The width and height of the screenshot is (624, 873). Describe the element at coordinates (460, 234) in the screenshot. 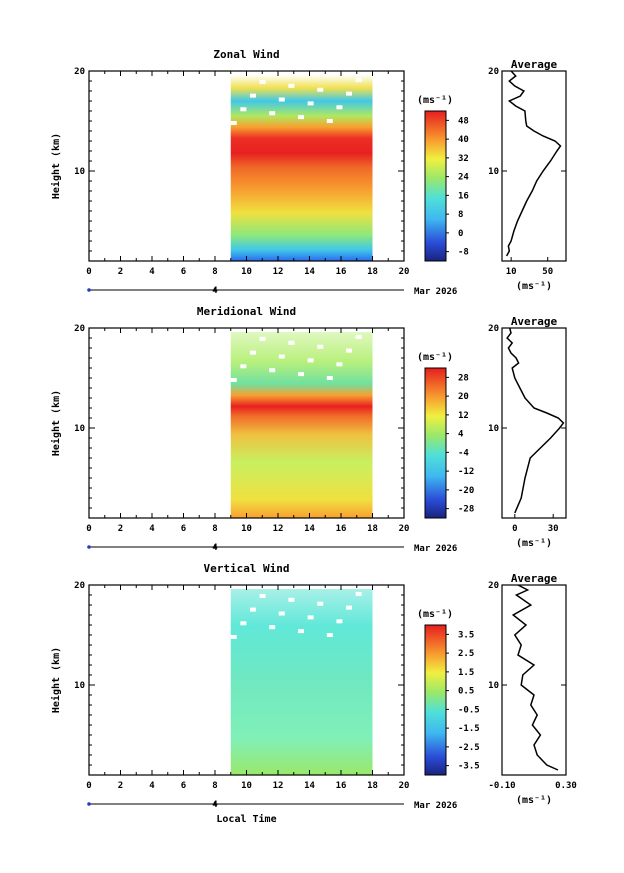

I see `colorbar-tick-label: 0` at that location.